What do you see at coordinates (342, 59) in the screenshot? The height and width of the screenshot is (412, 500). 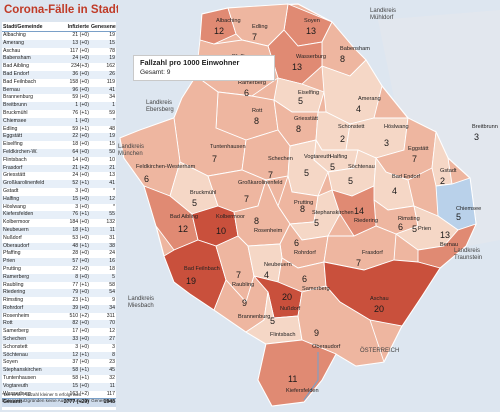 I see `region-value-babensham: 8` at bounding box center [342, 59].